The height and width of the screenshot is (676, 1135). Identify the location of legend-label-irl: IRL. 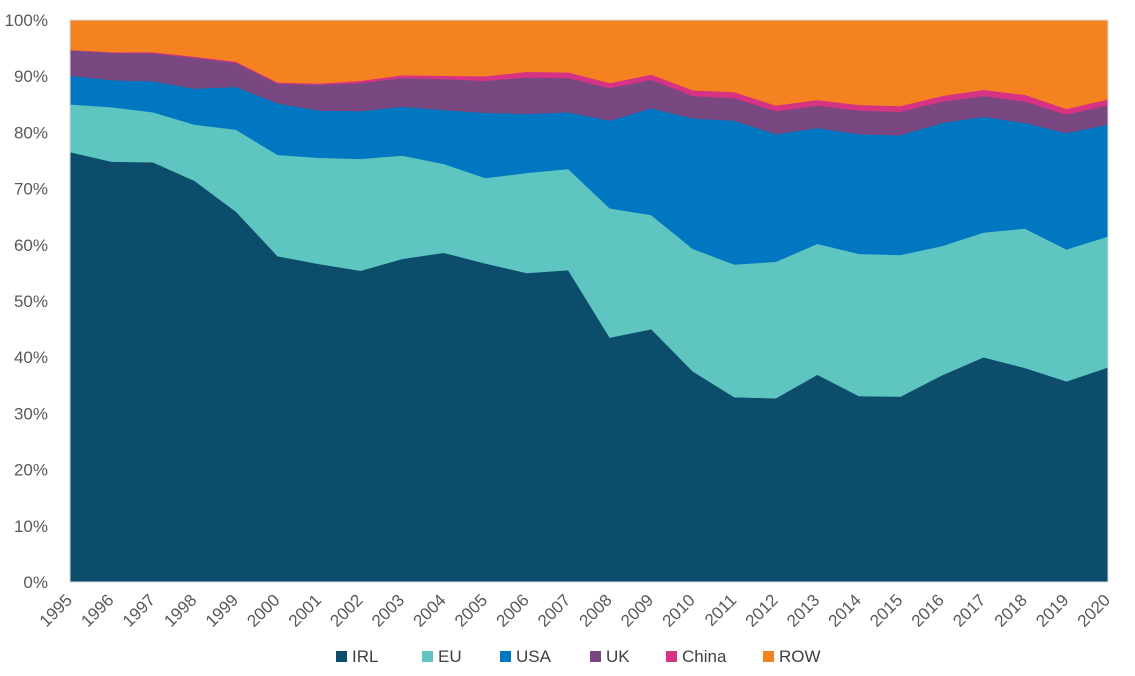
(365, 656).